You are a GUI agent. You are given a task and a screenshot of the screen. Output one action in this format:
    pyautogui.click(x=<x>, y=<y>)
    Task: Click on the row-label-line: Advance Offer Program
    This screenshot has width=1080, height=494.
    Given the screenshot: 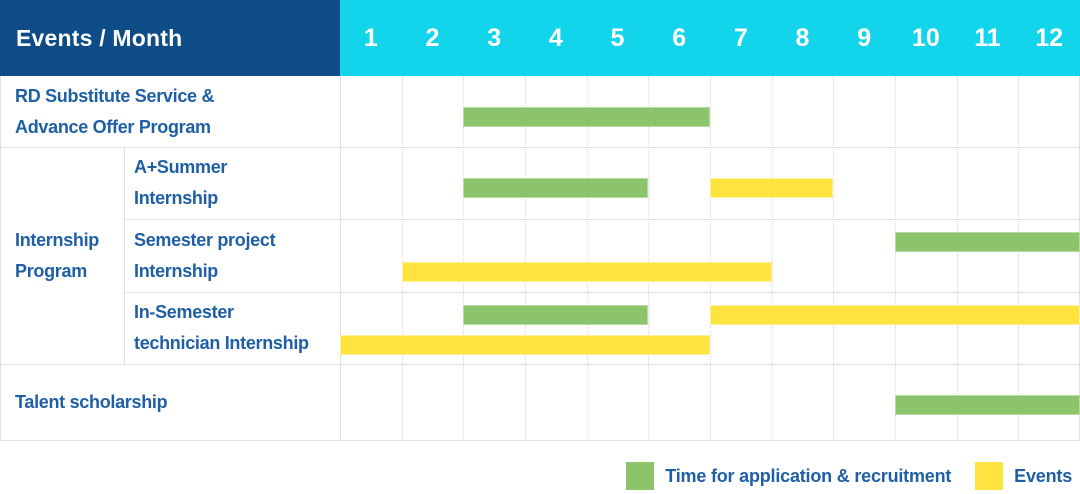 What is the action you would take?
    pyautogui.click(x=113, y=126)
    